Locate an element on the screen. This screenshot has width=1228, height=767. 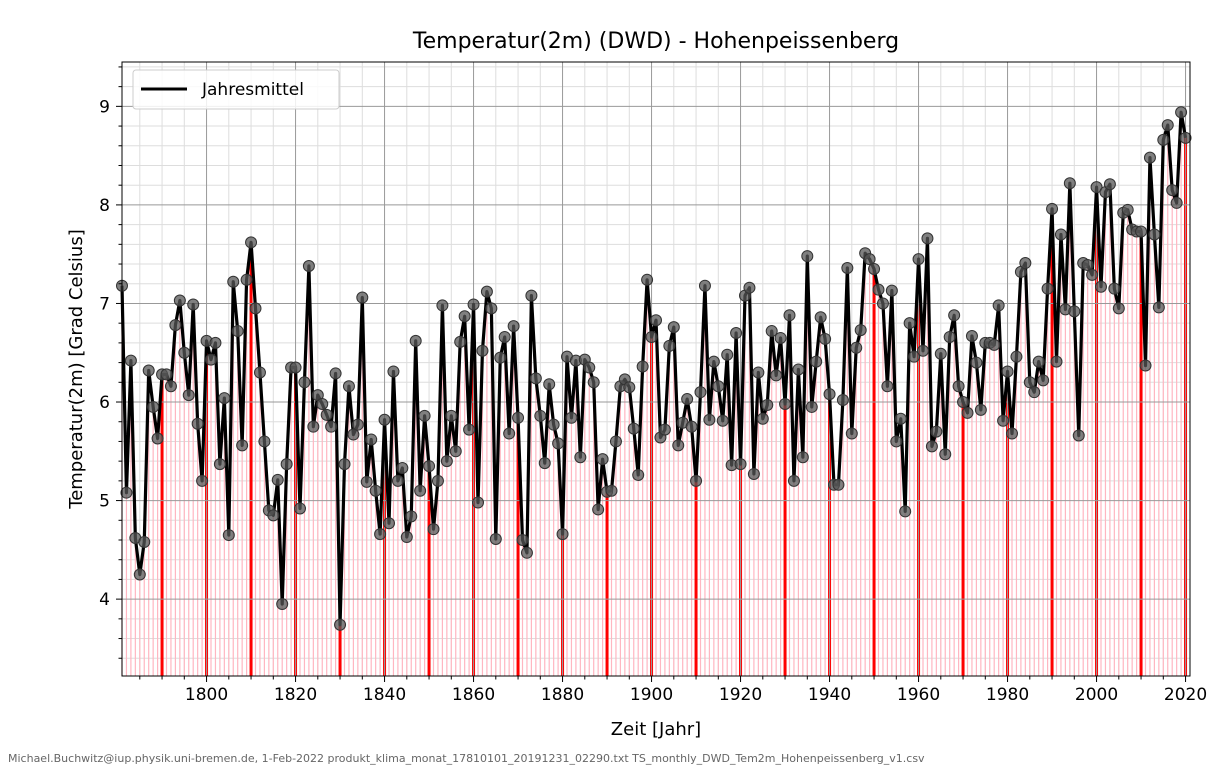
y-tick-label: 6 is located at coordinates (104, 403).